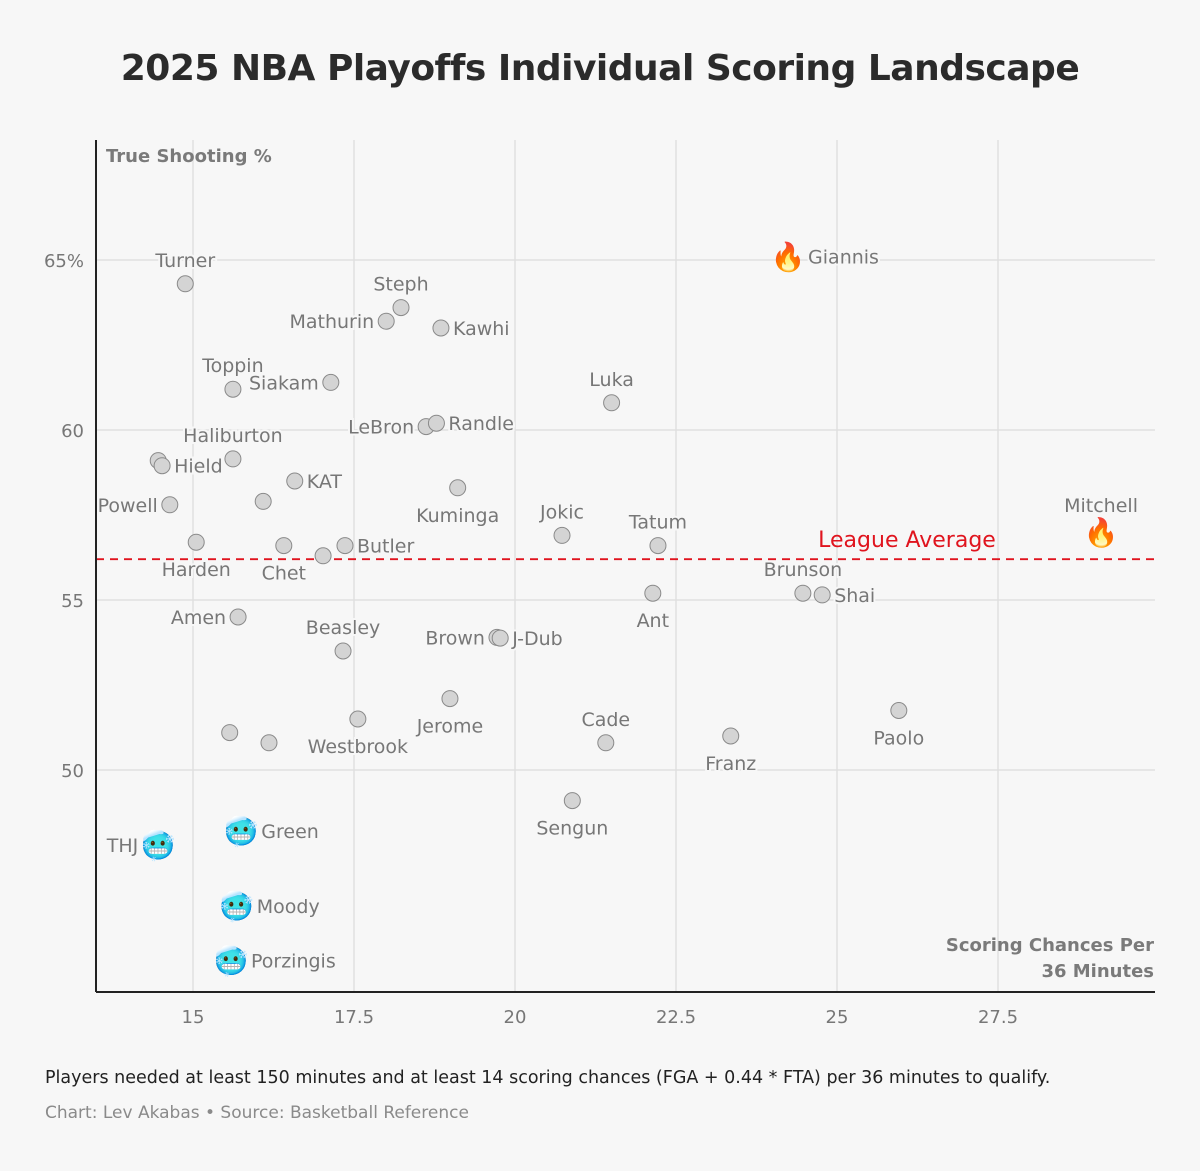  What do you see at coordinates (1097, 971) in the screenshot?
I see `x-axis-title-line2: 36 Minutes` at bounding box center [1097, 971].